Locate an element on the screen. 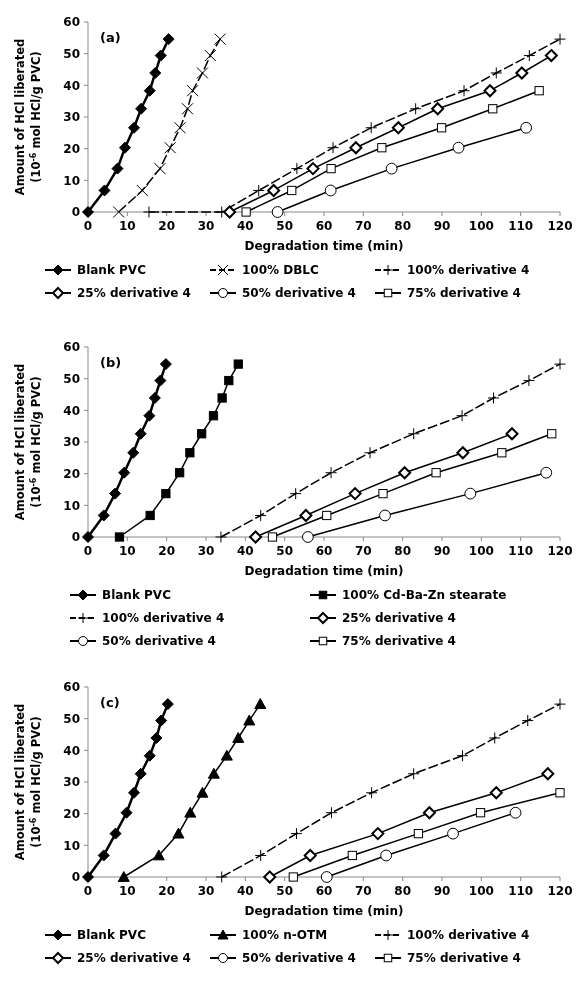 The image size is (581, 1005). x-axis-title: Degradation time (min) is located at coordinates (324, 571).